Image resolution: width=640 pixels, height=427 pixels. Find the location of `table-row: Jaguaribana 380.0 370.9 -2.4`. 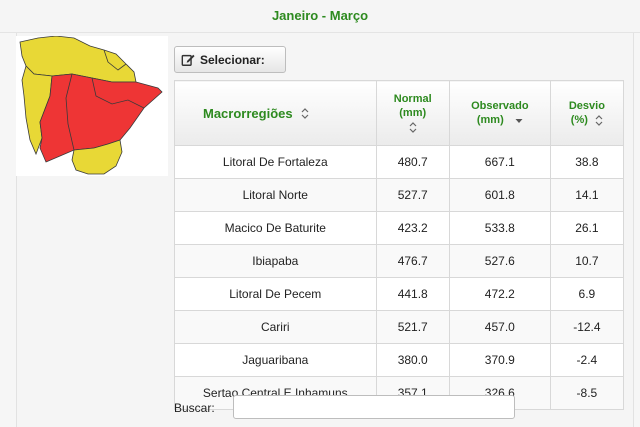

table-row: Jaguaribana 380.0 370.9 -2.4 is located at coordinates (399, 360).